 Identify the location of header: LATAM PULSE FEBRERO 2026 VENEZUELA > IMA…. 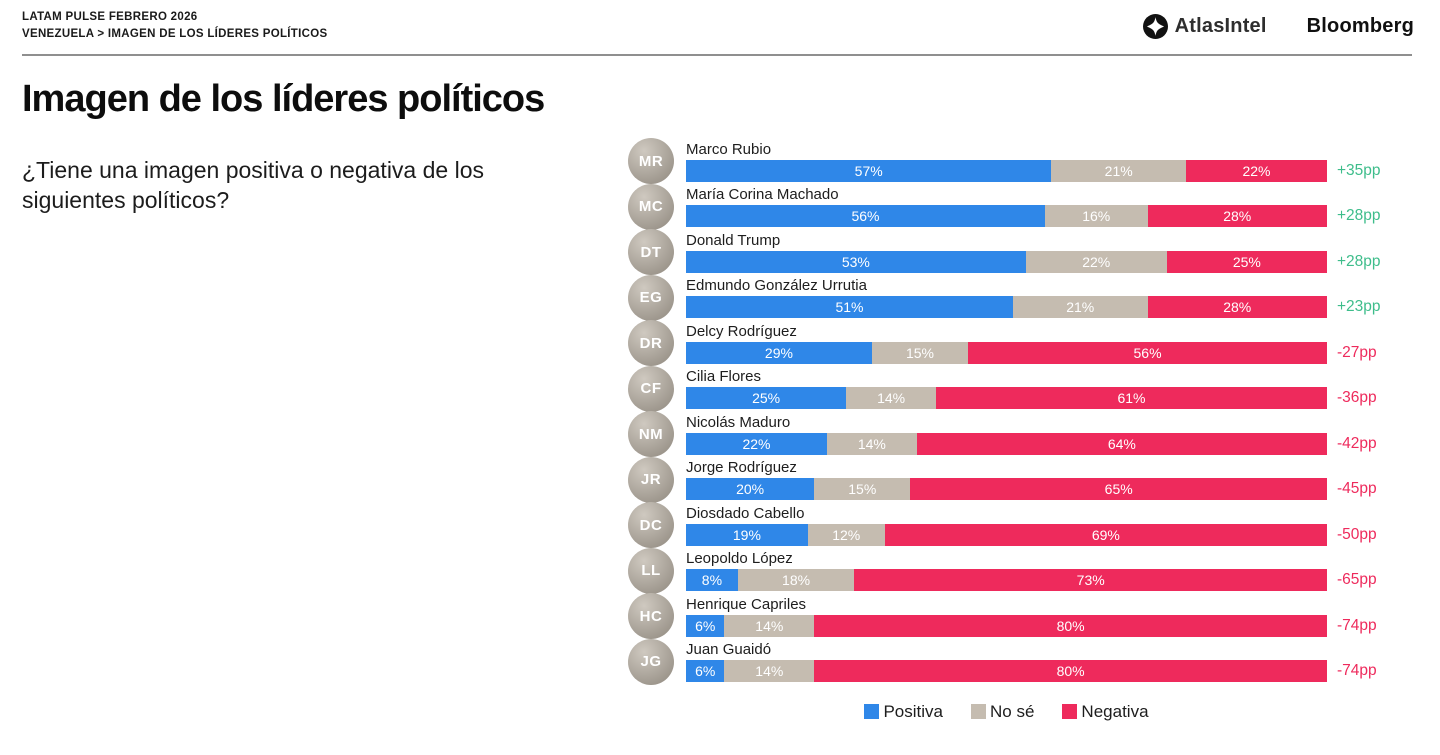
(720, 22).